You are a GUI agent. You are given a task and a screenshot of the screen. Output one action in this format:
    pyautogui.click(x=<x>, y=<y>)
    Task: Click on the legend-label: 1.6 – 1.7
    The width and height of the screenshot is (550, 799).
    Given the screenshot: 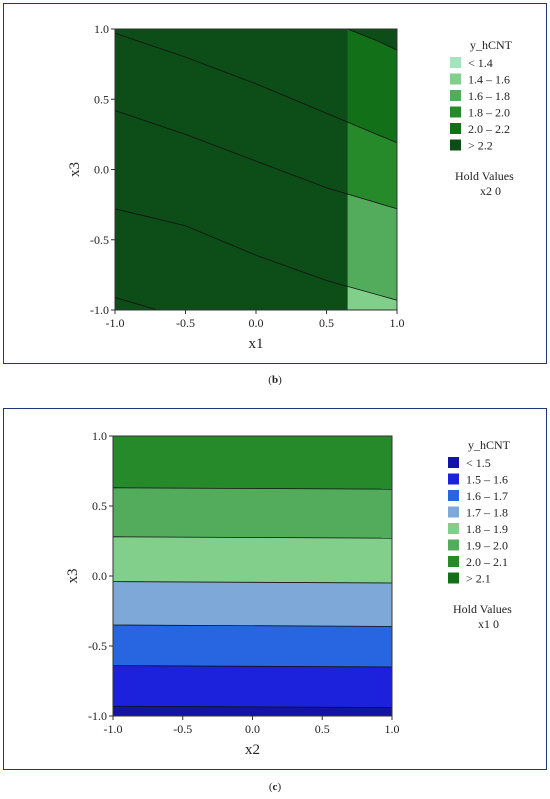 What is the action you would take?
    pyautogui.click(x=487, y=496)
    